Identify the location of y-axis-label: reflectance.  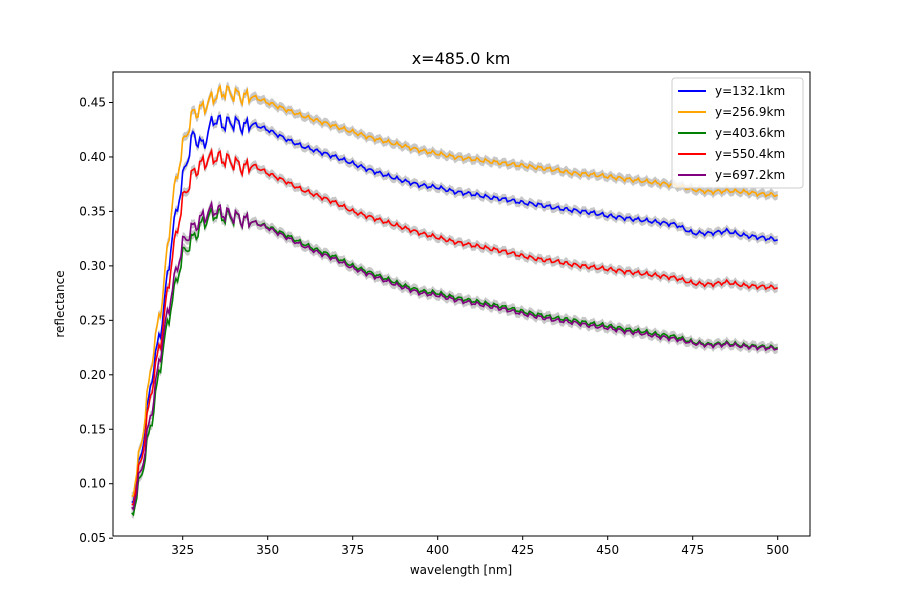
(60, 303).